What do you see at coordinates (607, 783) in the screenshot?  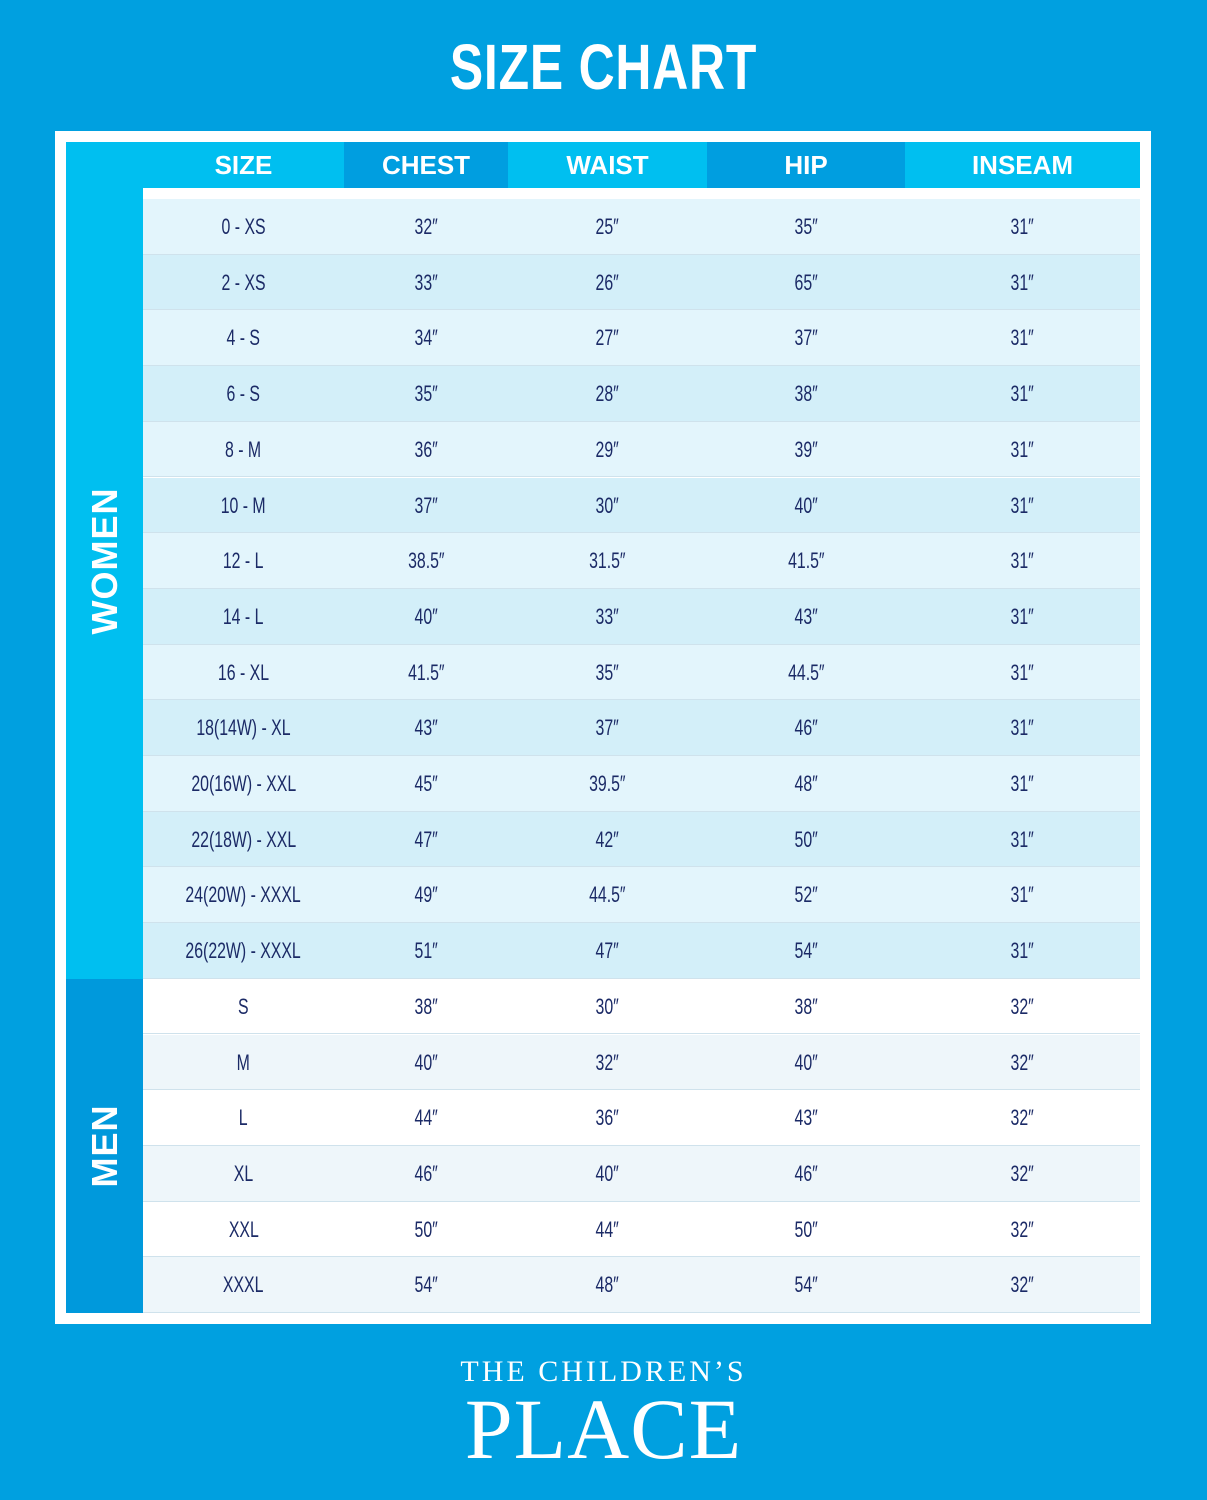 I see `cell-value: 39.5″` at bounding box center [607, 783].